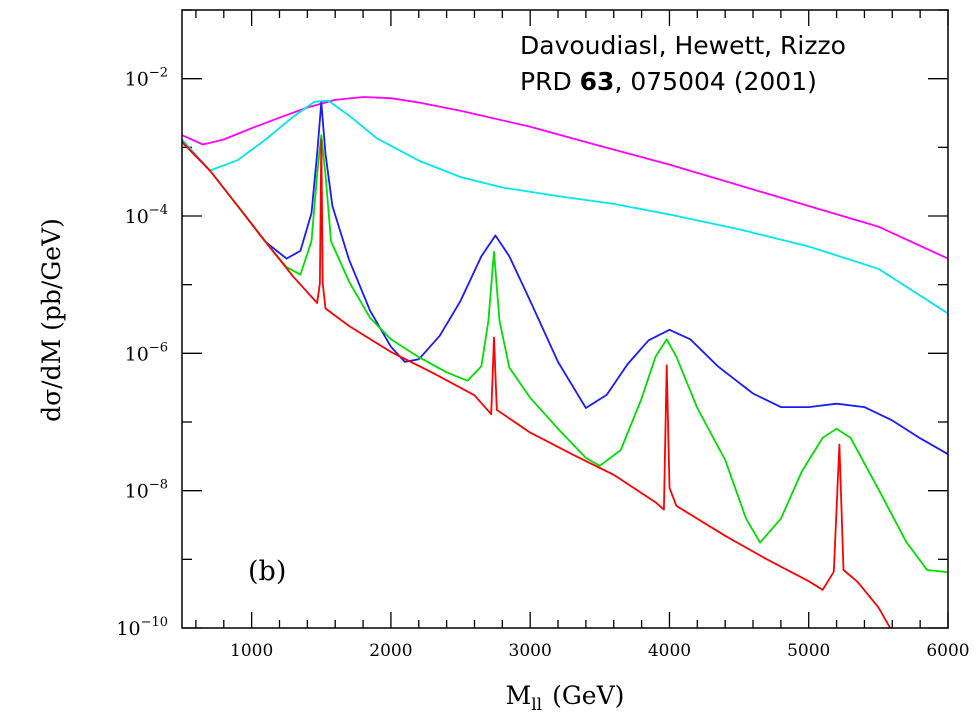  I want to click on x-axis-label: Mll (GeV), so click(565, 698).